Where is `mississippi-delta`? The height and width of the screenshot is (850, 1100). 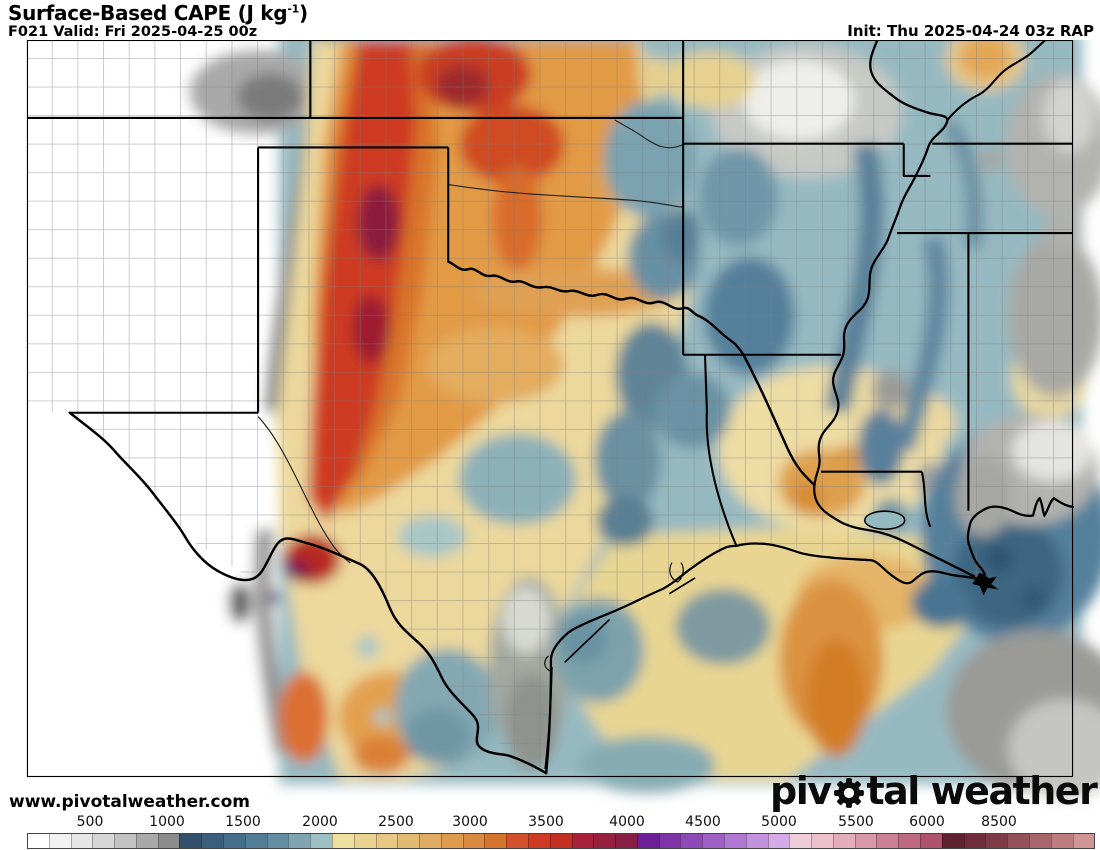 mississippi-delta is located at coordinates (985, 584).